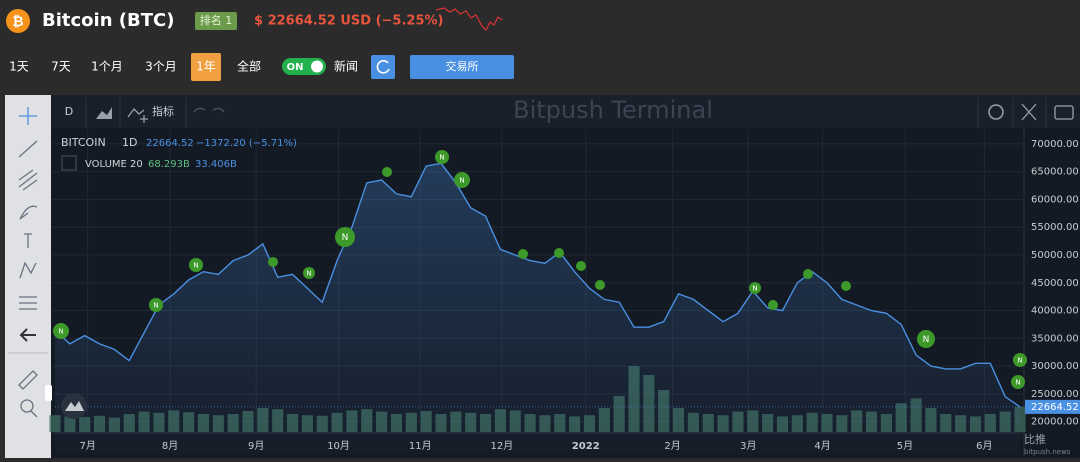 Image resolution: width=1080 pixels, height=462 pixels. Describe the element at coordinates (114, 164) in the screenshot. I see `legend-volume: VOLUME 20` at that location.